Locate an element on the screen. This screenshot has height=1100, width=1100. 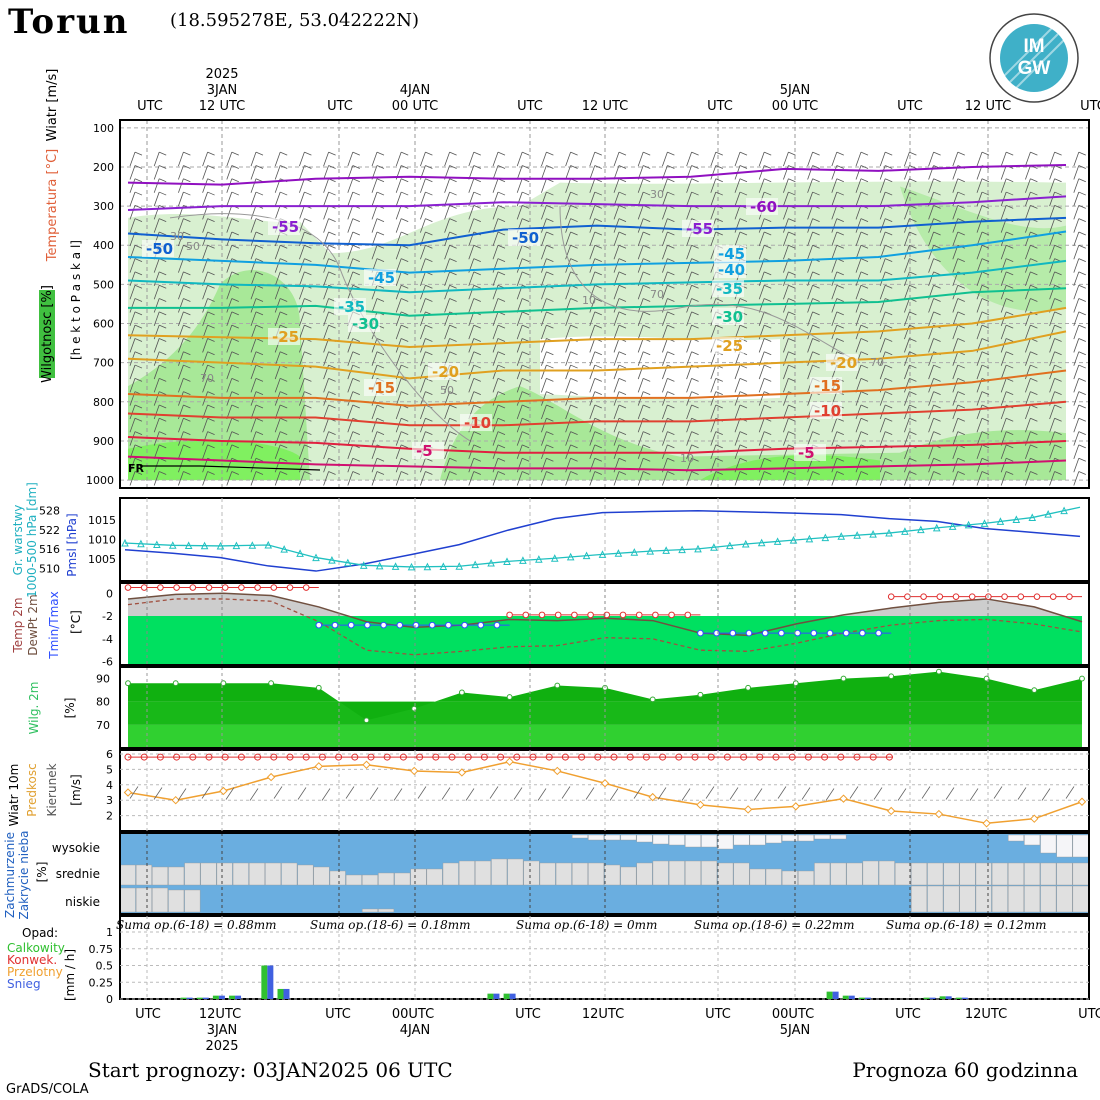
geopot-tick: 510 is located at coordinates (49, 569).